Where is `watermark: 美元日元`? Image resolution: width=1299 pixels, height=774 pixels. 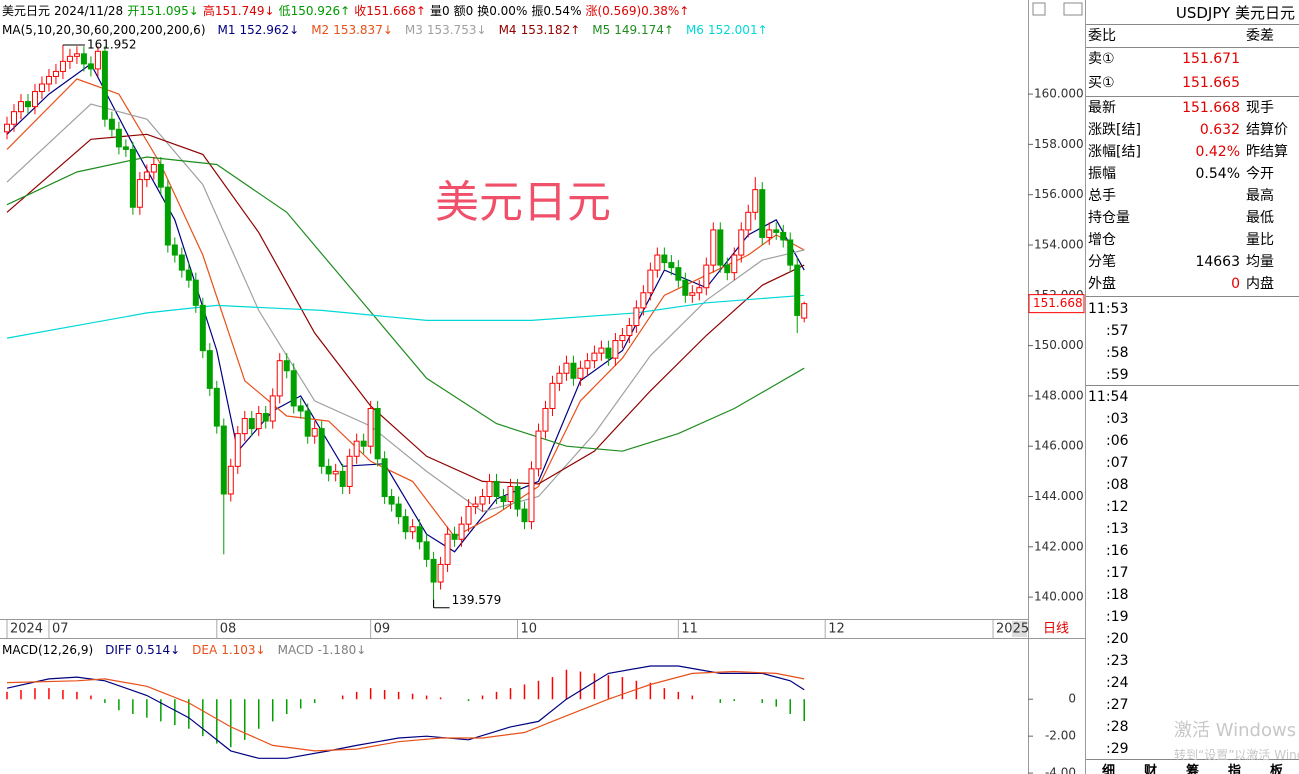 watermark: 美元日元 is located at coordinates (523, 202).